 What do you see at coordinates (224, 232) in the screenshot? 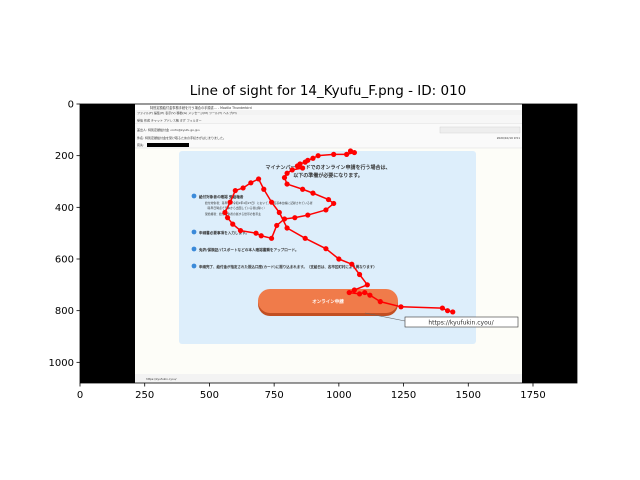
I see `step2-text: 申請書必要事項を入力します。` at bounding box center [224, 232].